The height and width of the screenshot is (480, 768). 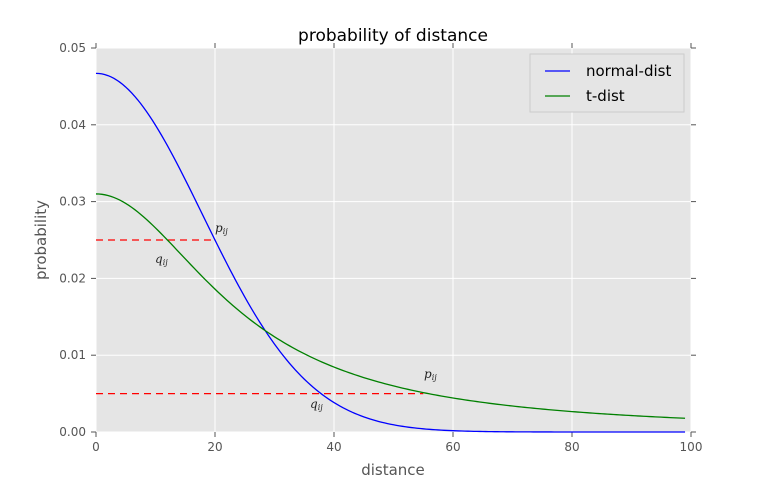 What do you see at coordinates (393, 470) in the screenshot?
I see `x-axis-label: distance` at bounding box center [393, 470].